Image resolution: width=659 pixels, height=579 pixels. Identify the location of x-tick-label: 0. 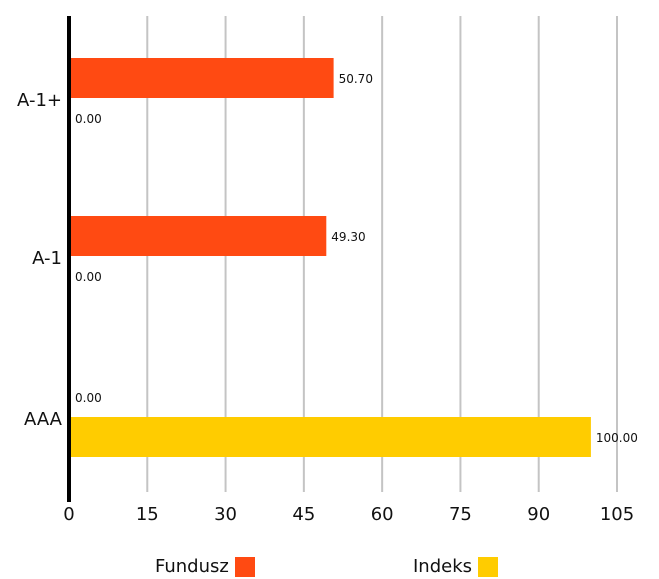
(68, 514).